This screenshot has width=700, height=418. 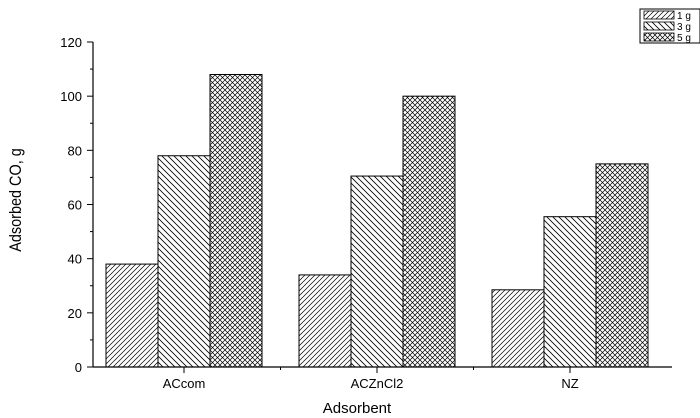 What do you see at coordinates (684, 38) in the screenshot?
I see `legend-label-3: 5 g` at bounding box center [684, 38].